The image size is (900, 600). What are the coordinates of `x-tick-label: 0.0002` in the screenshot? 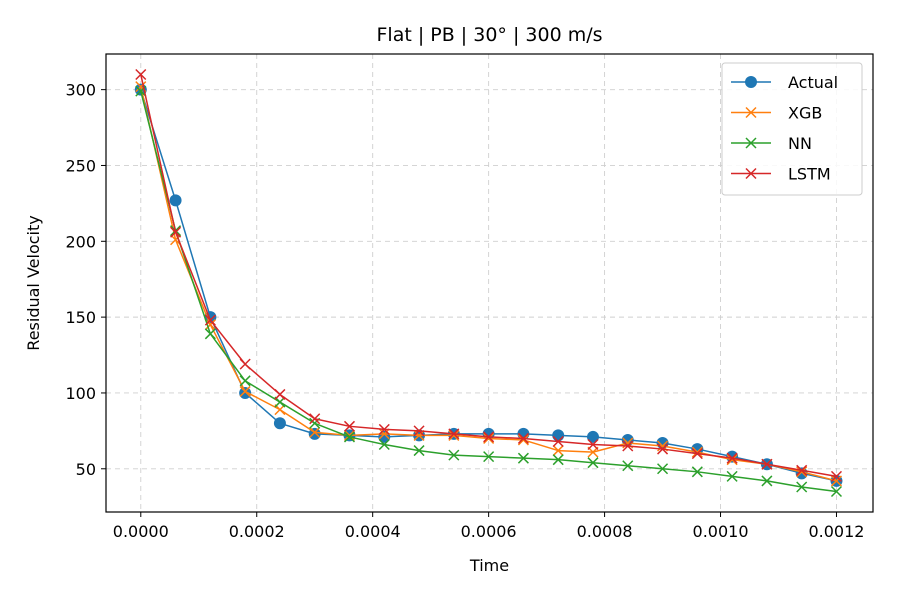 It's located at (257, 531).